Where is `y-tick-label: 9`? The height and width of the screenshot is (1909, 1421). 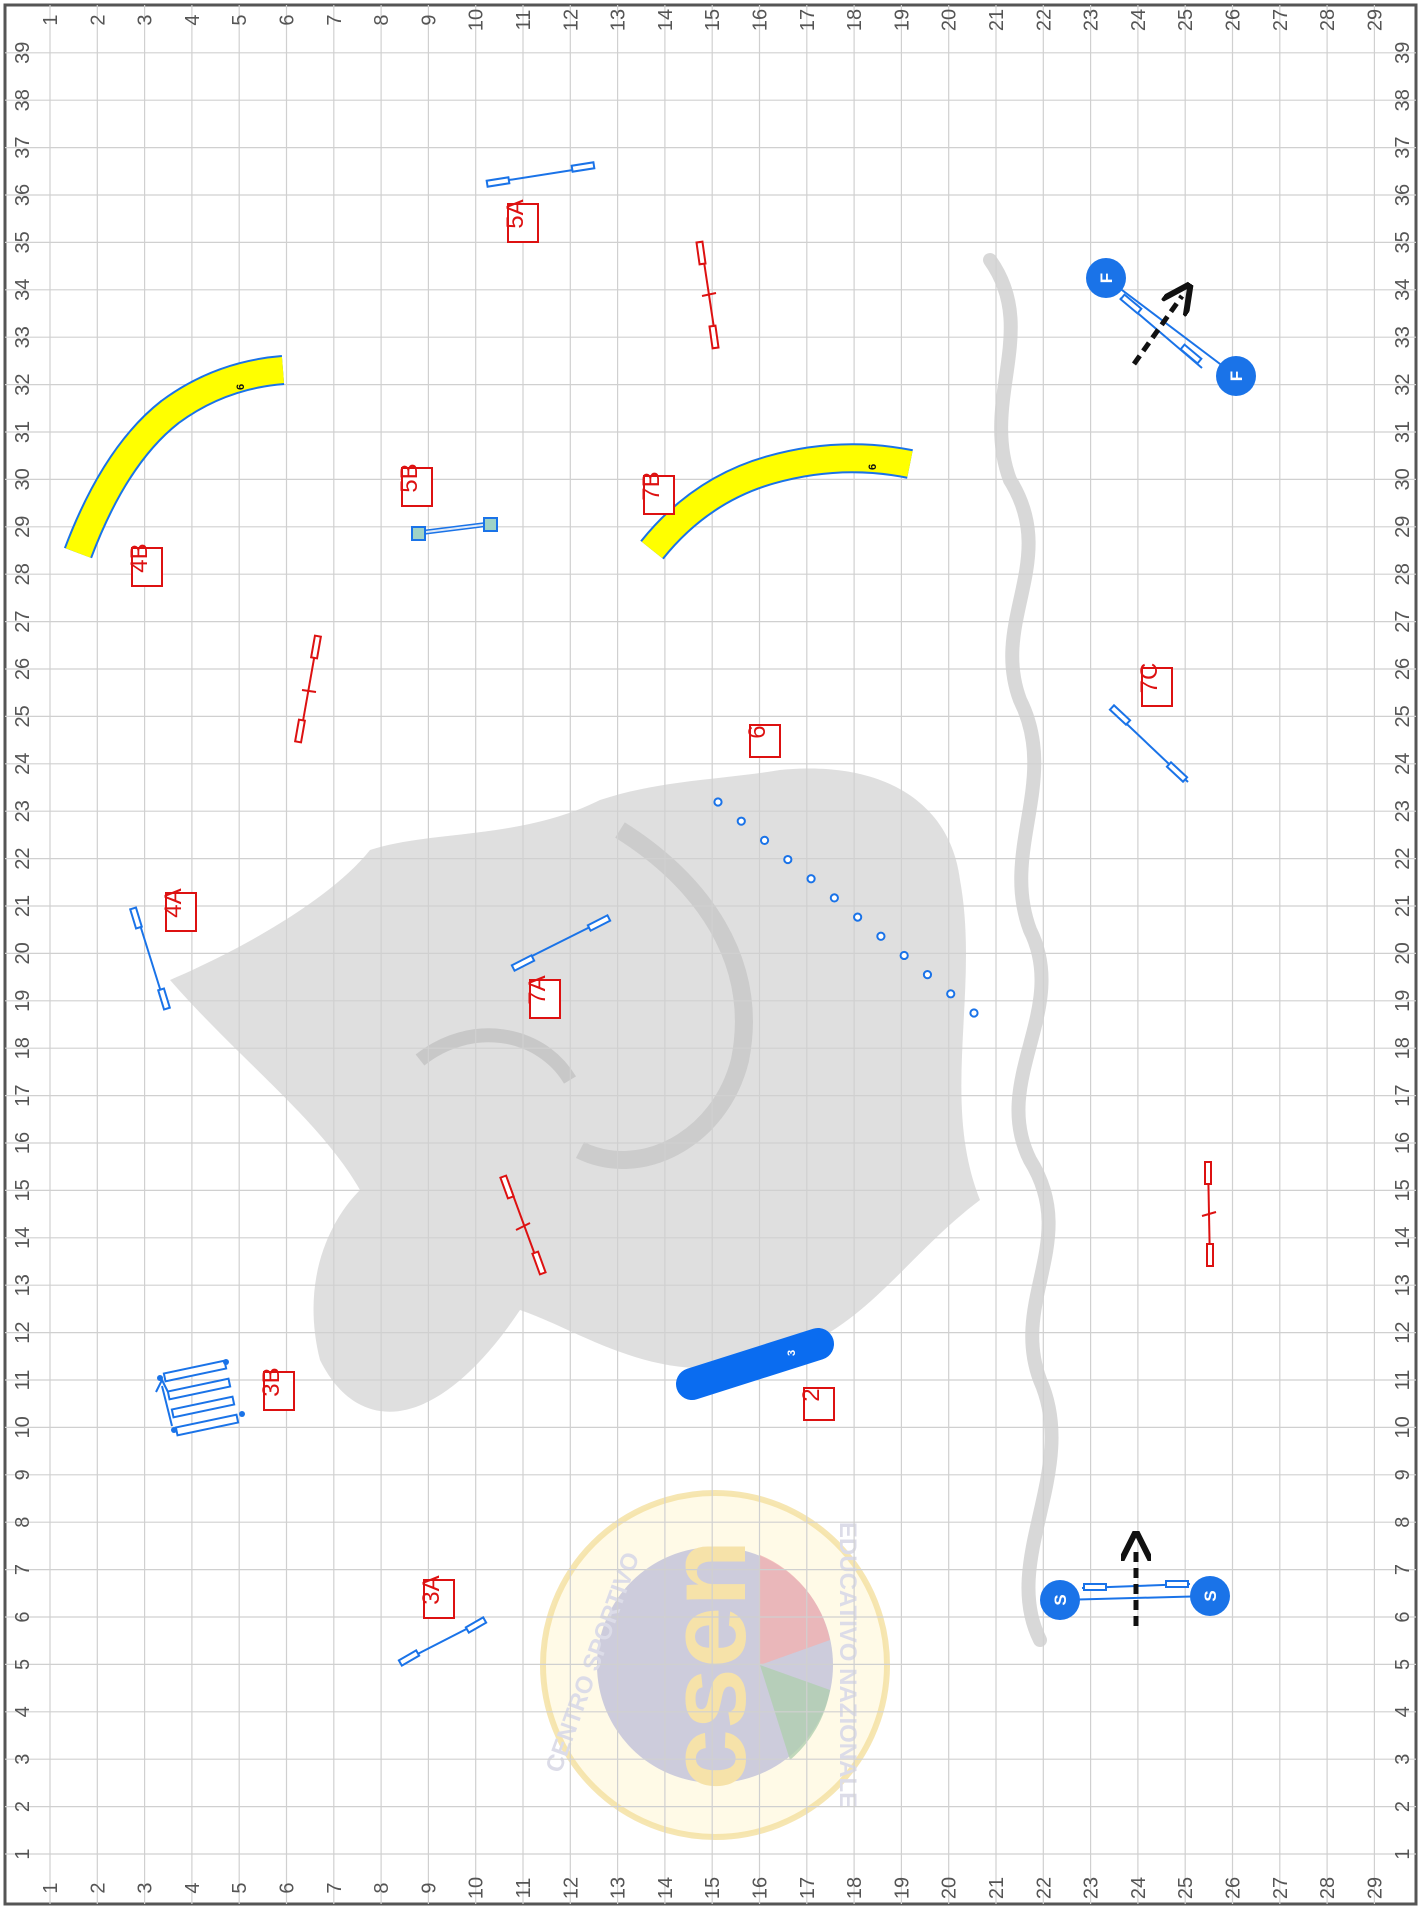 y-tick-label: 9 is located at coordinates (23, 1474).